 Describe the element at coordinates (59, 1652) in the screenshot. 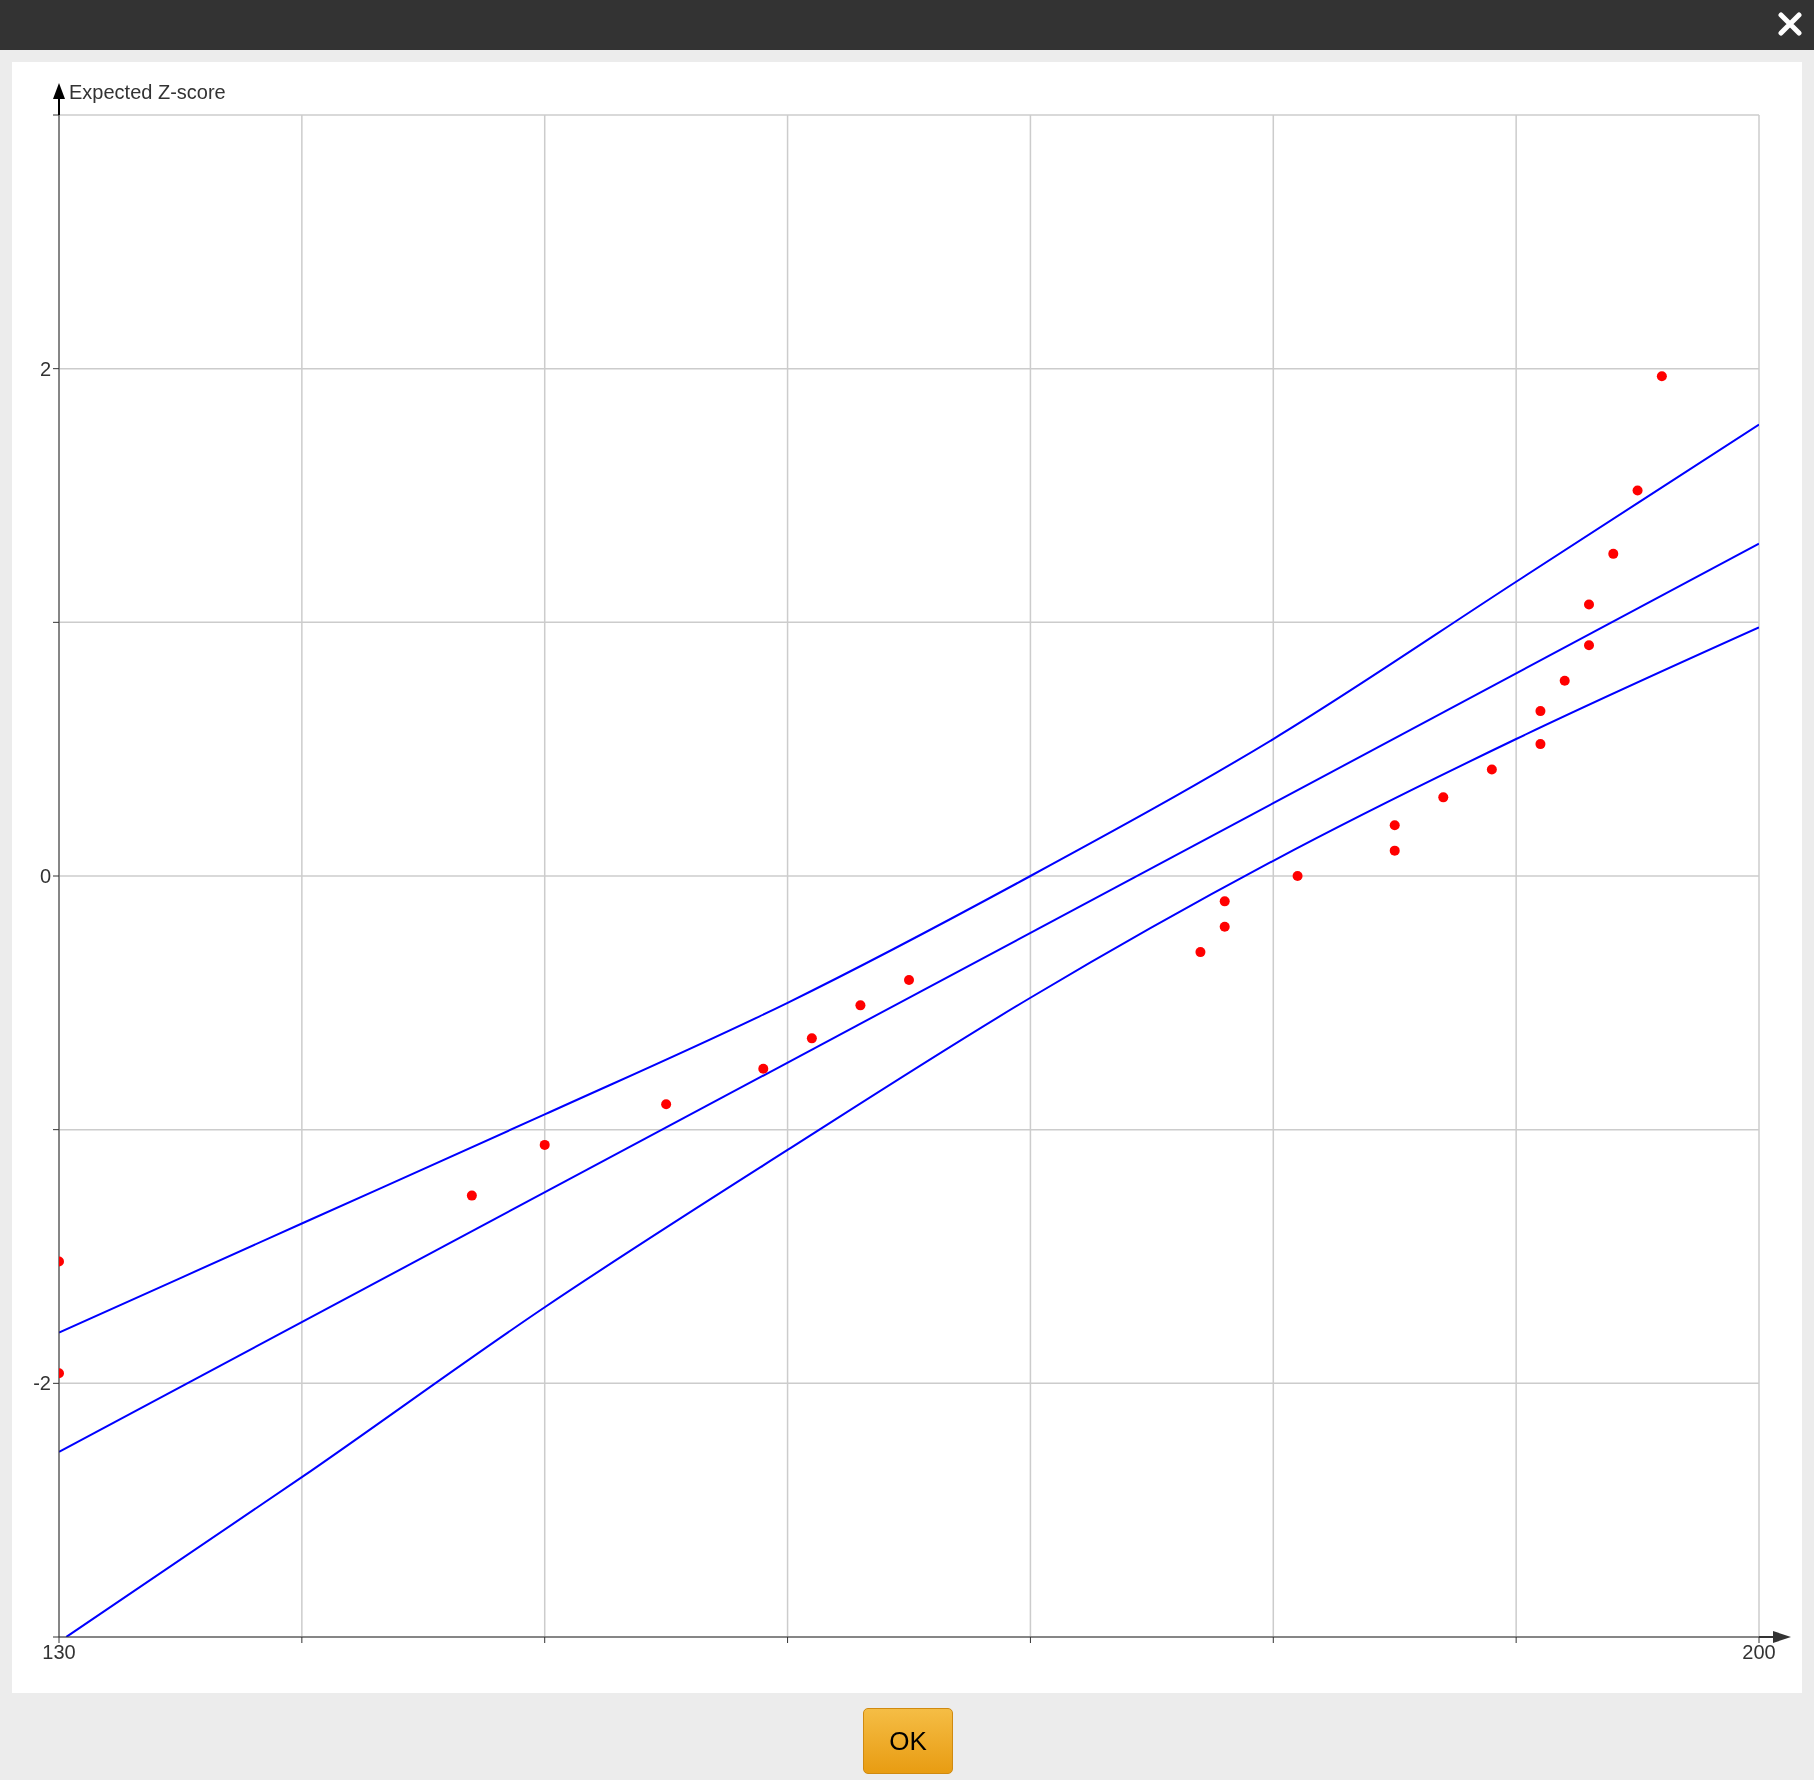

I see `x-tick-label: 130` at that location.